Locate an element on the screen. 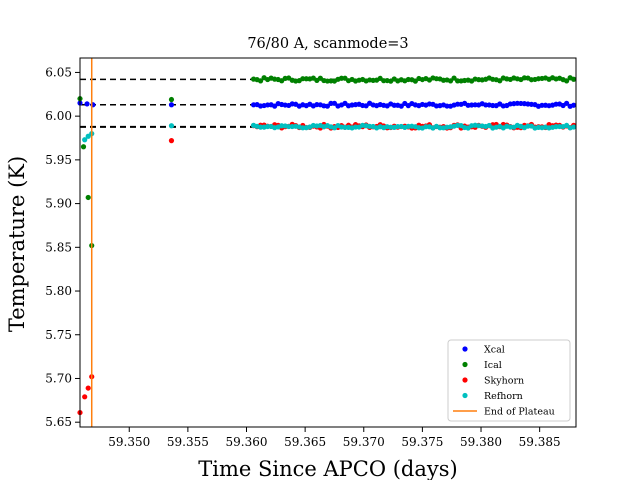 The image size is (640, 480). x-tick-label: 59.370 is located at coordinates (364, 442).